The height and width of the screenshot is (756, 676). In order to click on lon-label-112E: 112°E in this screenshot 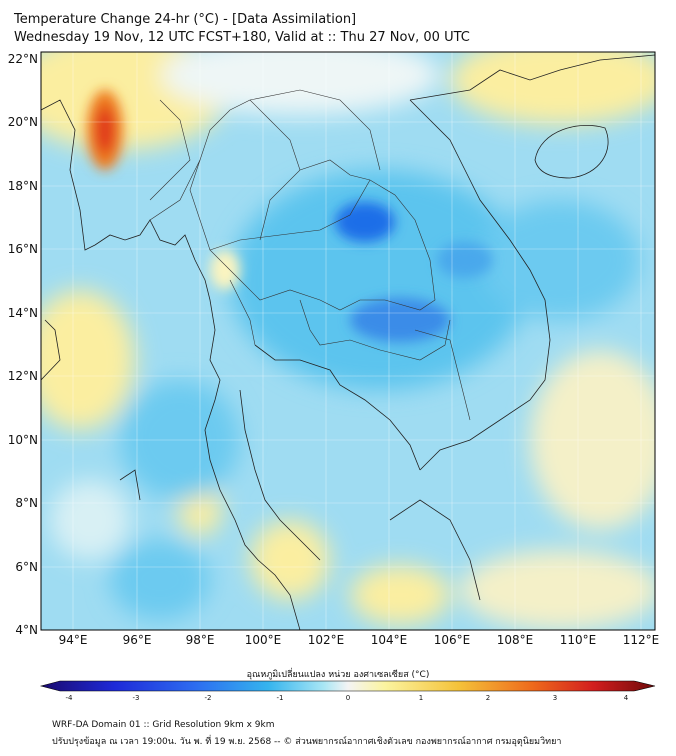, I will do `click(641, 640)`.